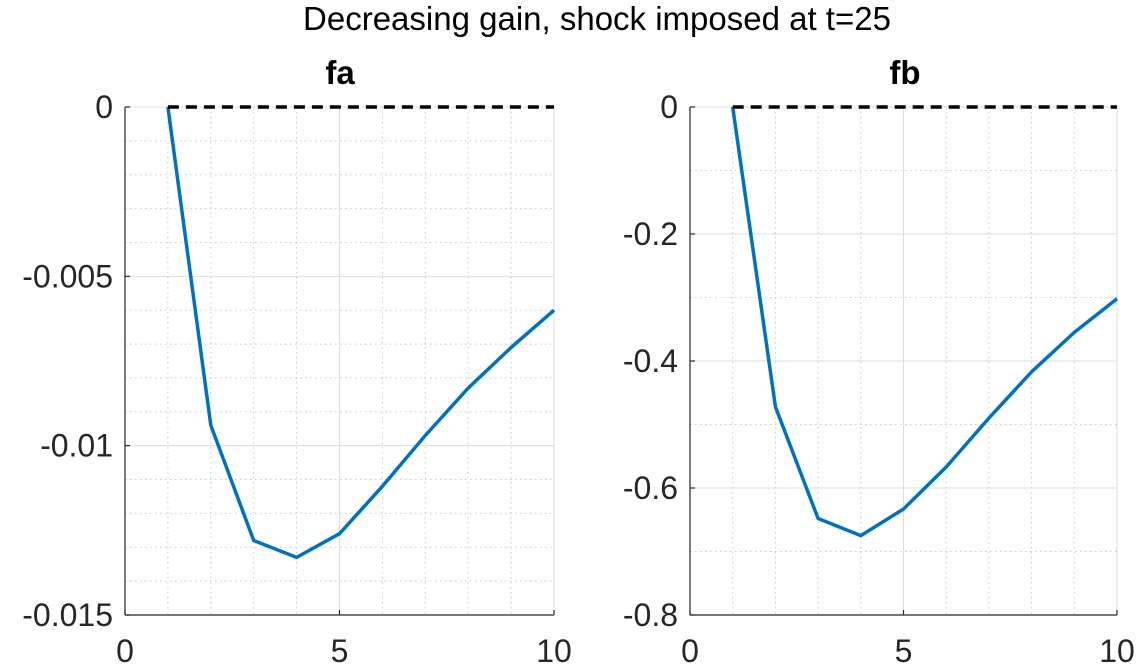 This screenshot has width=1139, height=666. Describe the element at coordinates (76, 446) in the screenshot. I see `y-tick-label: -0.01` at that location.